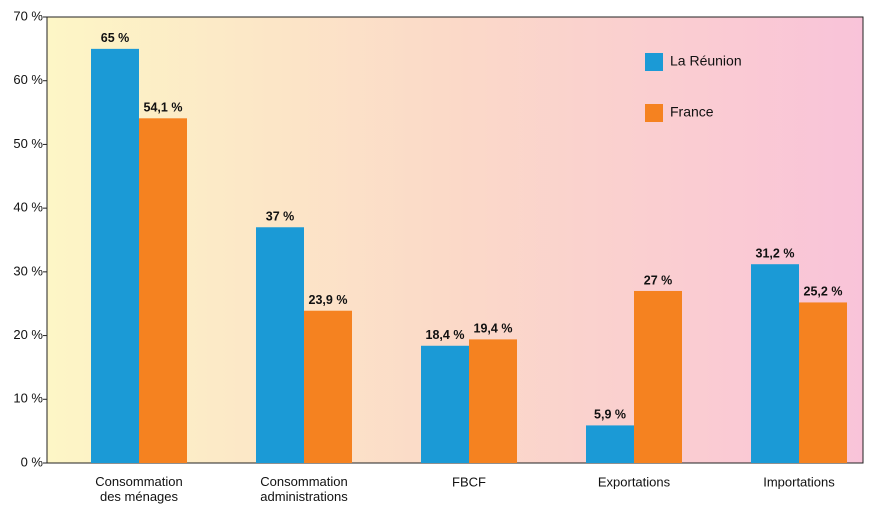 The width and height of the screenshot is (877, 511). What do you see at coordinates (28, 15) in the screenshot?
I see `y-tick-label: 70 %` at bounding box center [28, 15].